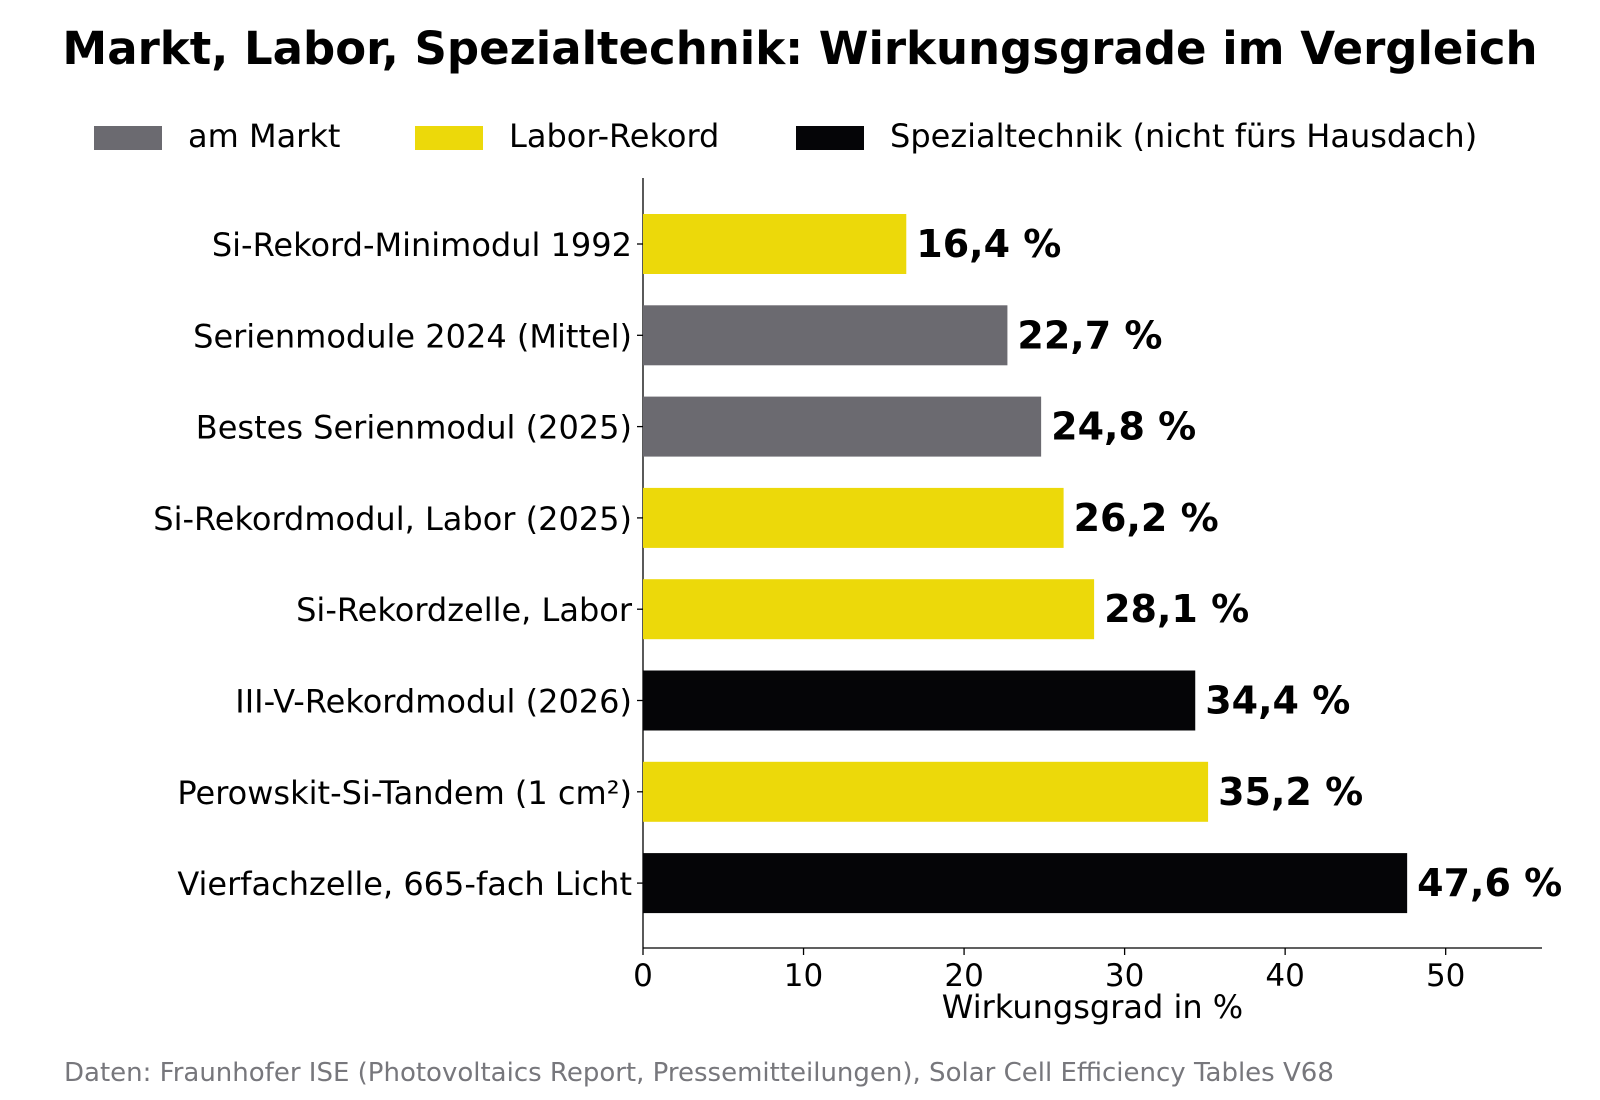  Describe the element at coordinates (1277, 701) in the screenshot. I see `data-label: 34,4 %` at that location.